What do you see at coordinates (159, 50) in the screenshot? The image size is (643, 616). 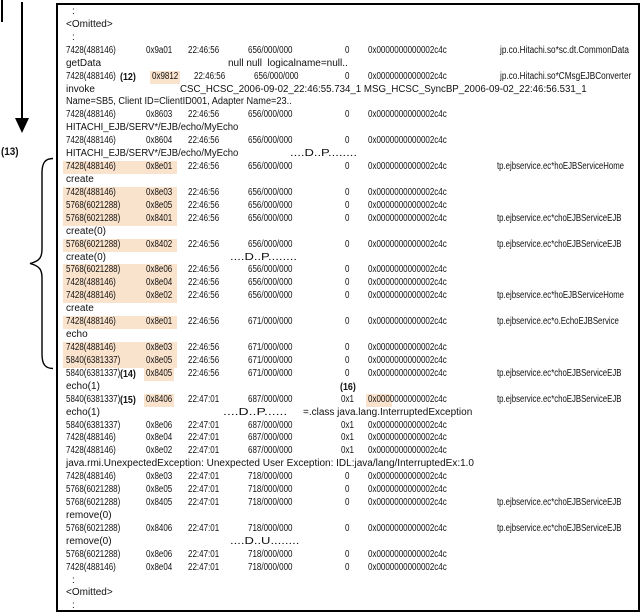 I see `log-text-segment: 0x9a01` at bounding box center [159, 50].